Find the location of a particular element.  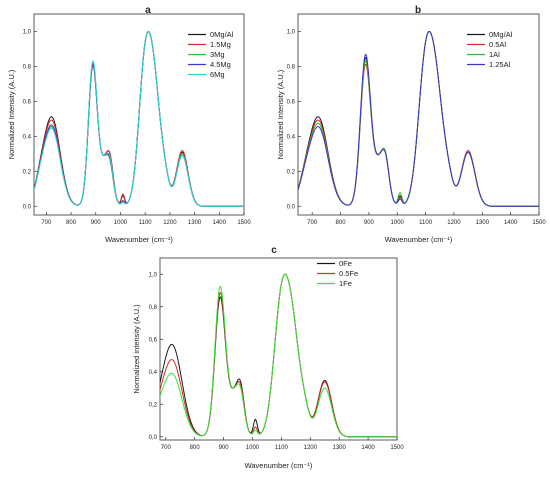

y-tick-label: 0,8 is located at coordinates (153, 308).